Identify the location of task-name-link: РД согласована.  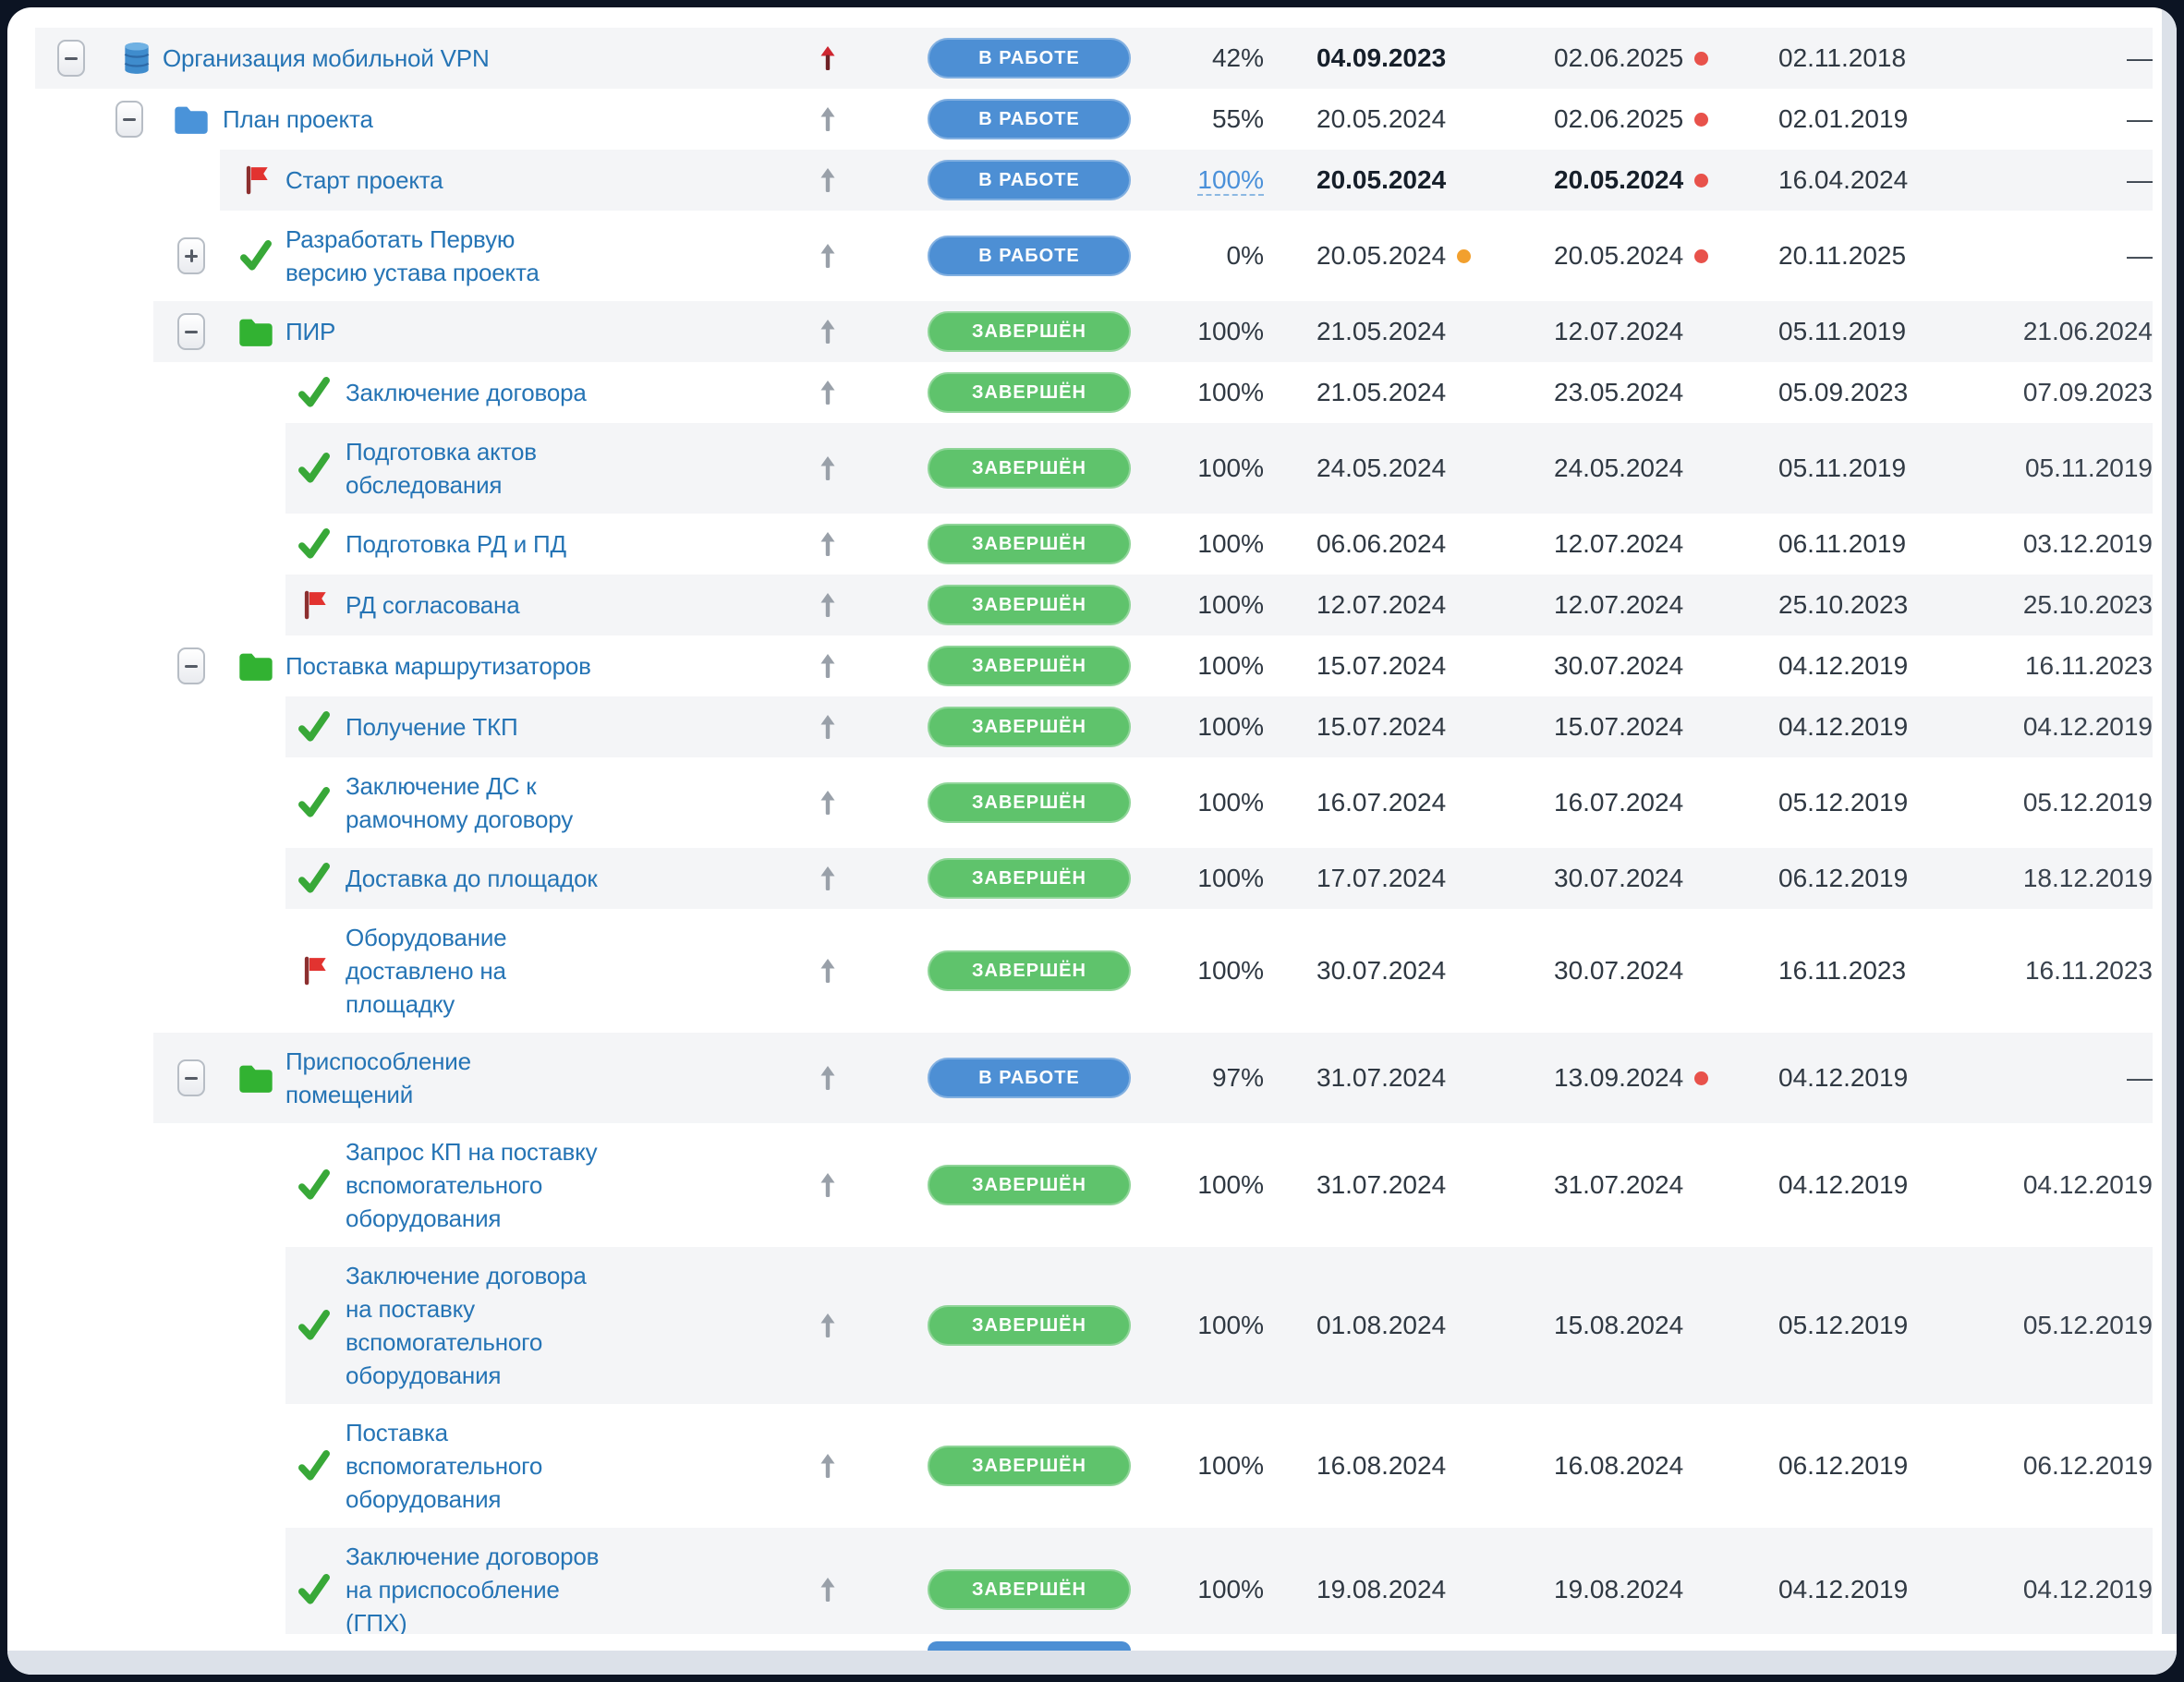
(433, 605).